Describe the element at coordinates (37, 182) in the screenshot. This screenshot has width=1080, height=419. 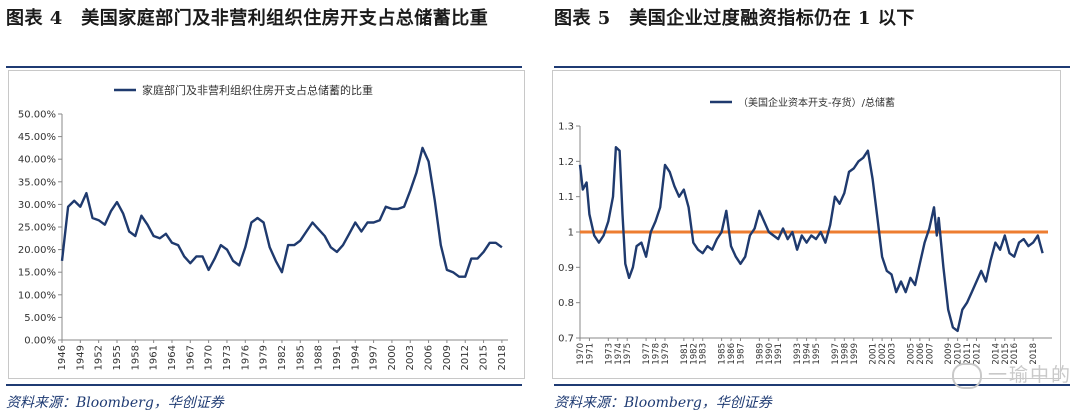
I see `y-tick-label: 35.00%` at that location.